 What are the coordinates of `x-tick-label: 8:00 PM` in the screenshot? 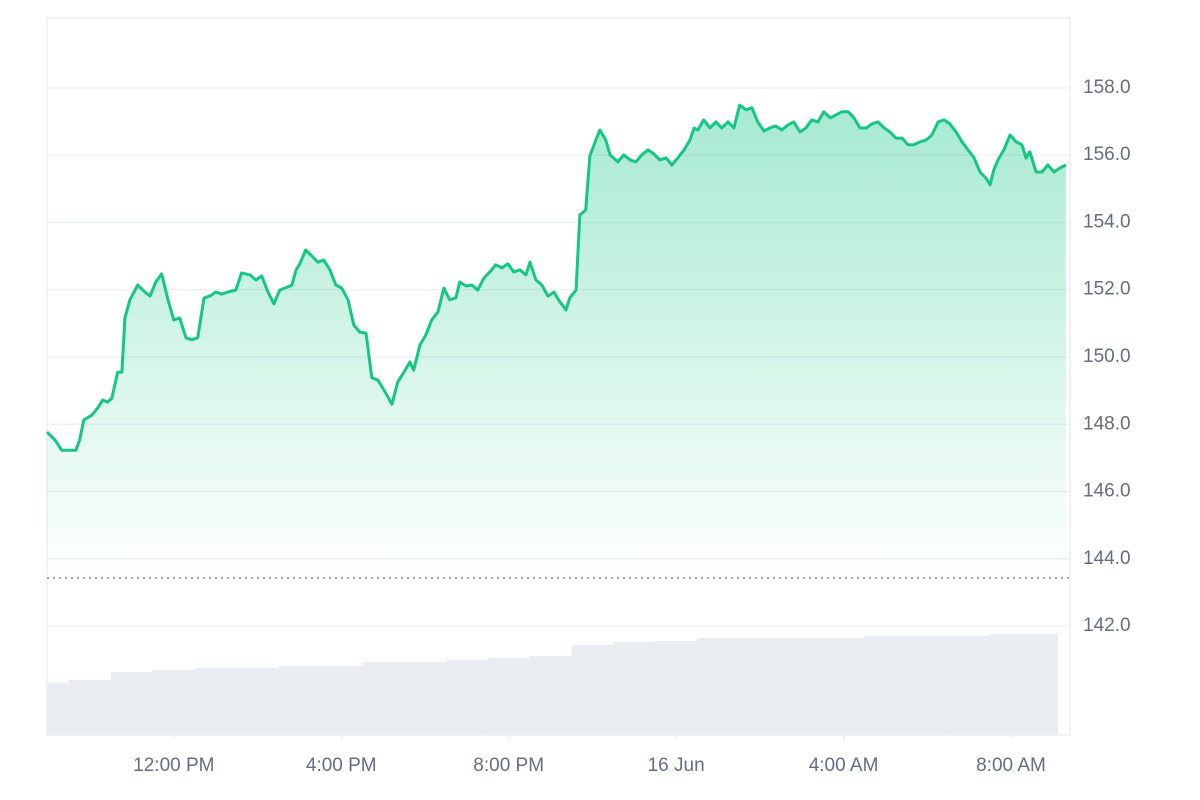 It's located at (508, 765).